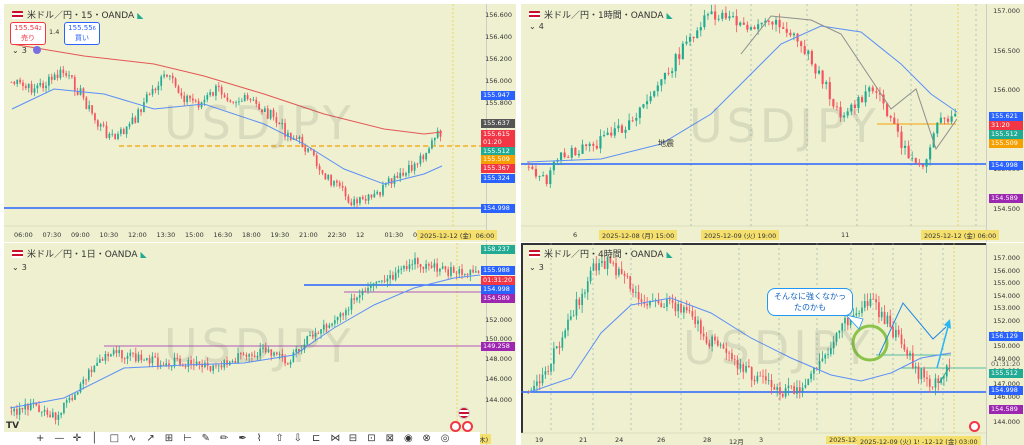  I want to click on measure-icon: ⊏, so click(316, 438).